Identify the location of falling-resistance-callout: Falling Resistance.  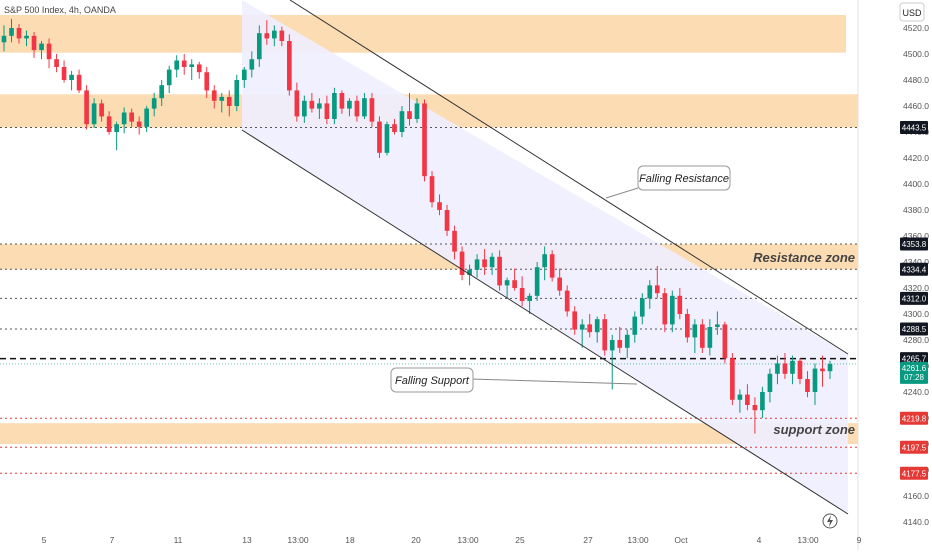
(668, 182).